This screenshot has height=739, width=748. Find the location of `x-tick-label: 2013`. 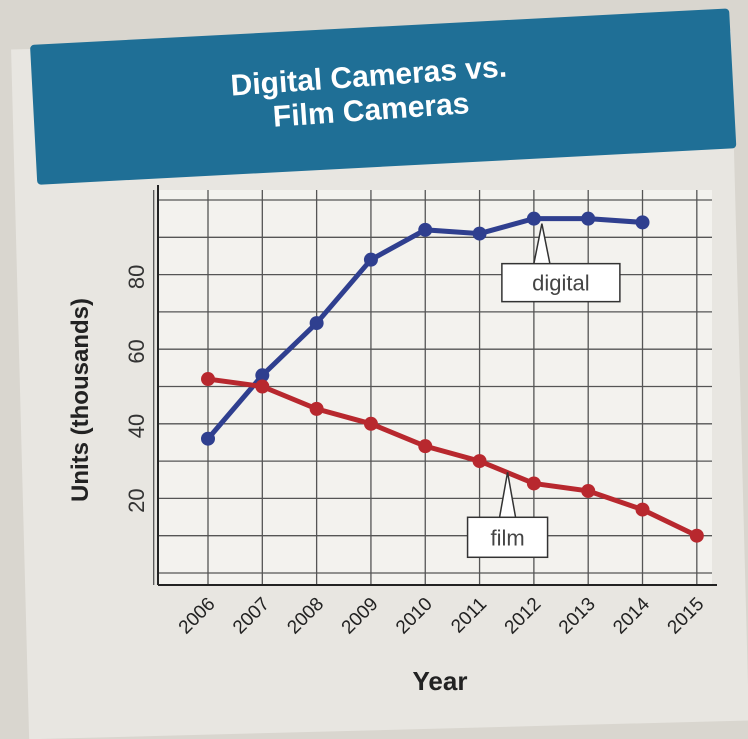

x-tick-label: 2013 is located at coordinates (577, 616).